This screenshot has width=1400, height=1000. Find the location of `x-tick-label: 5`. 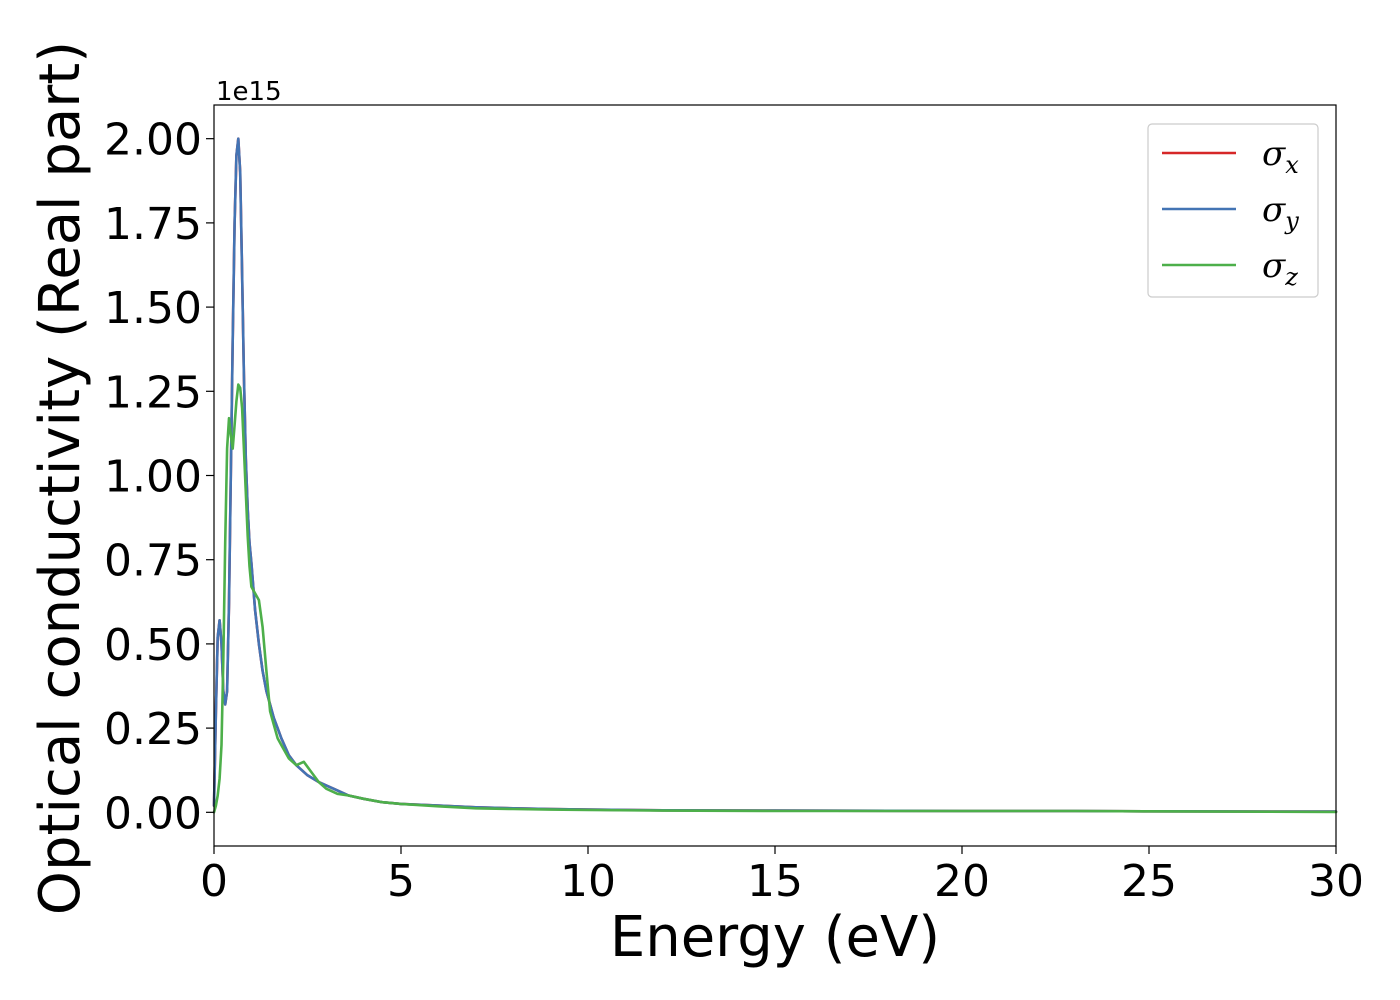

x-tick-label: 5 is located at coordinates (401, 881).